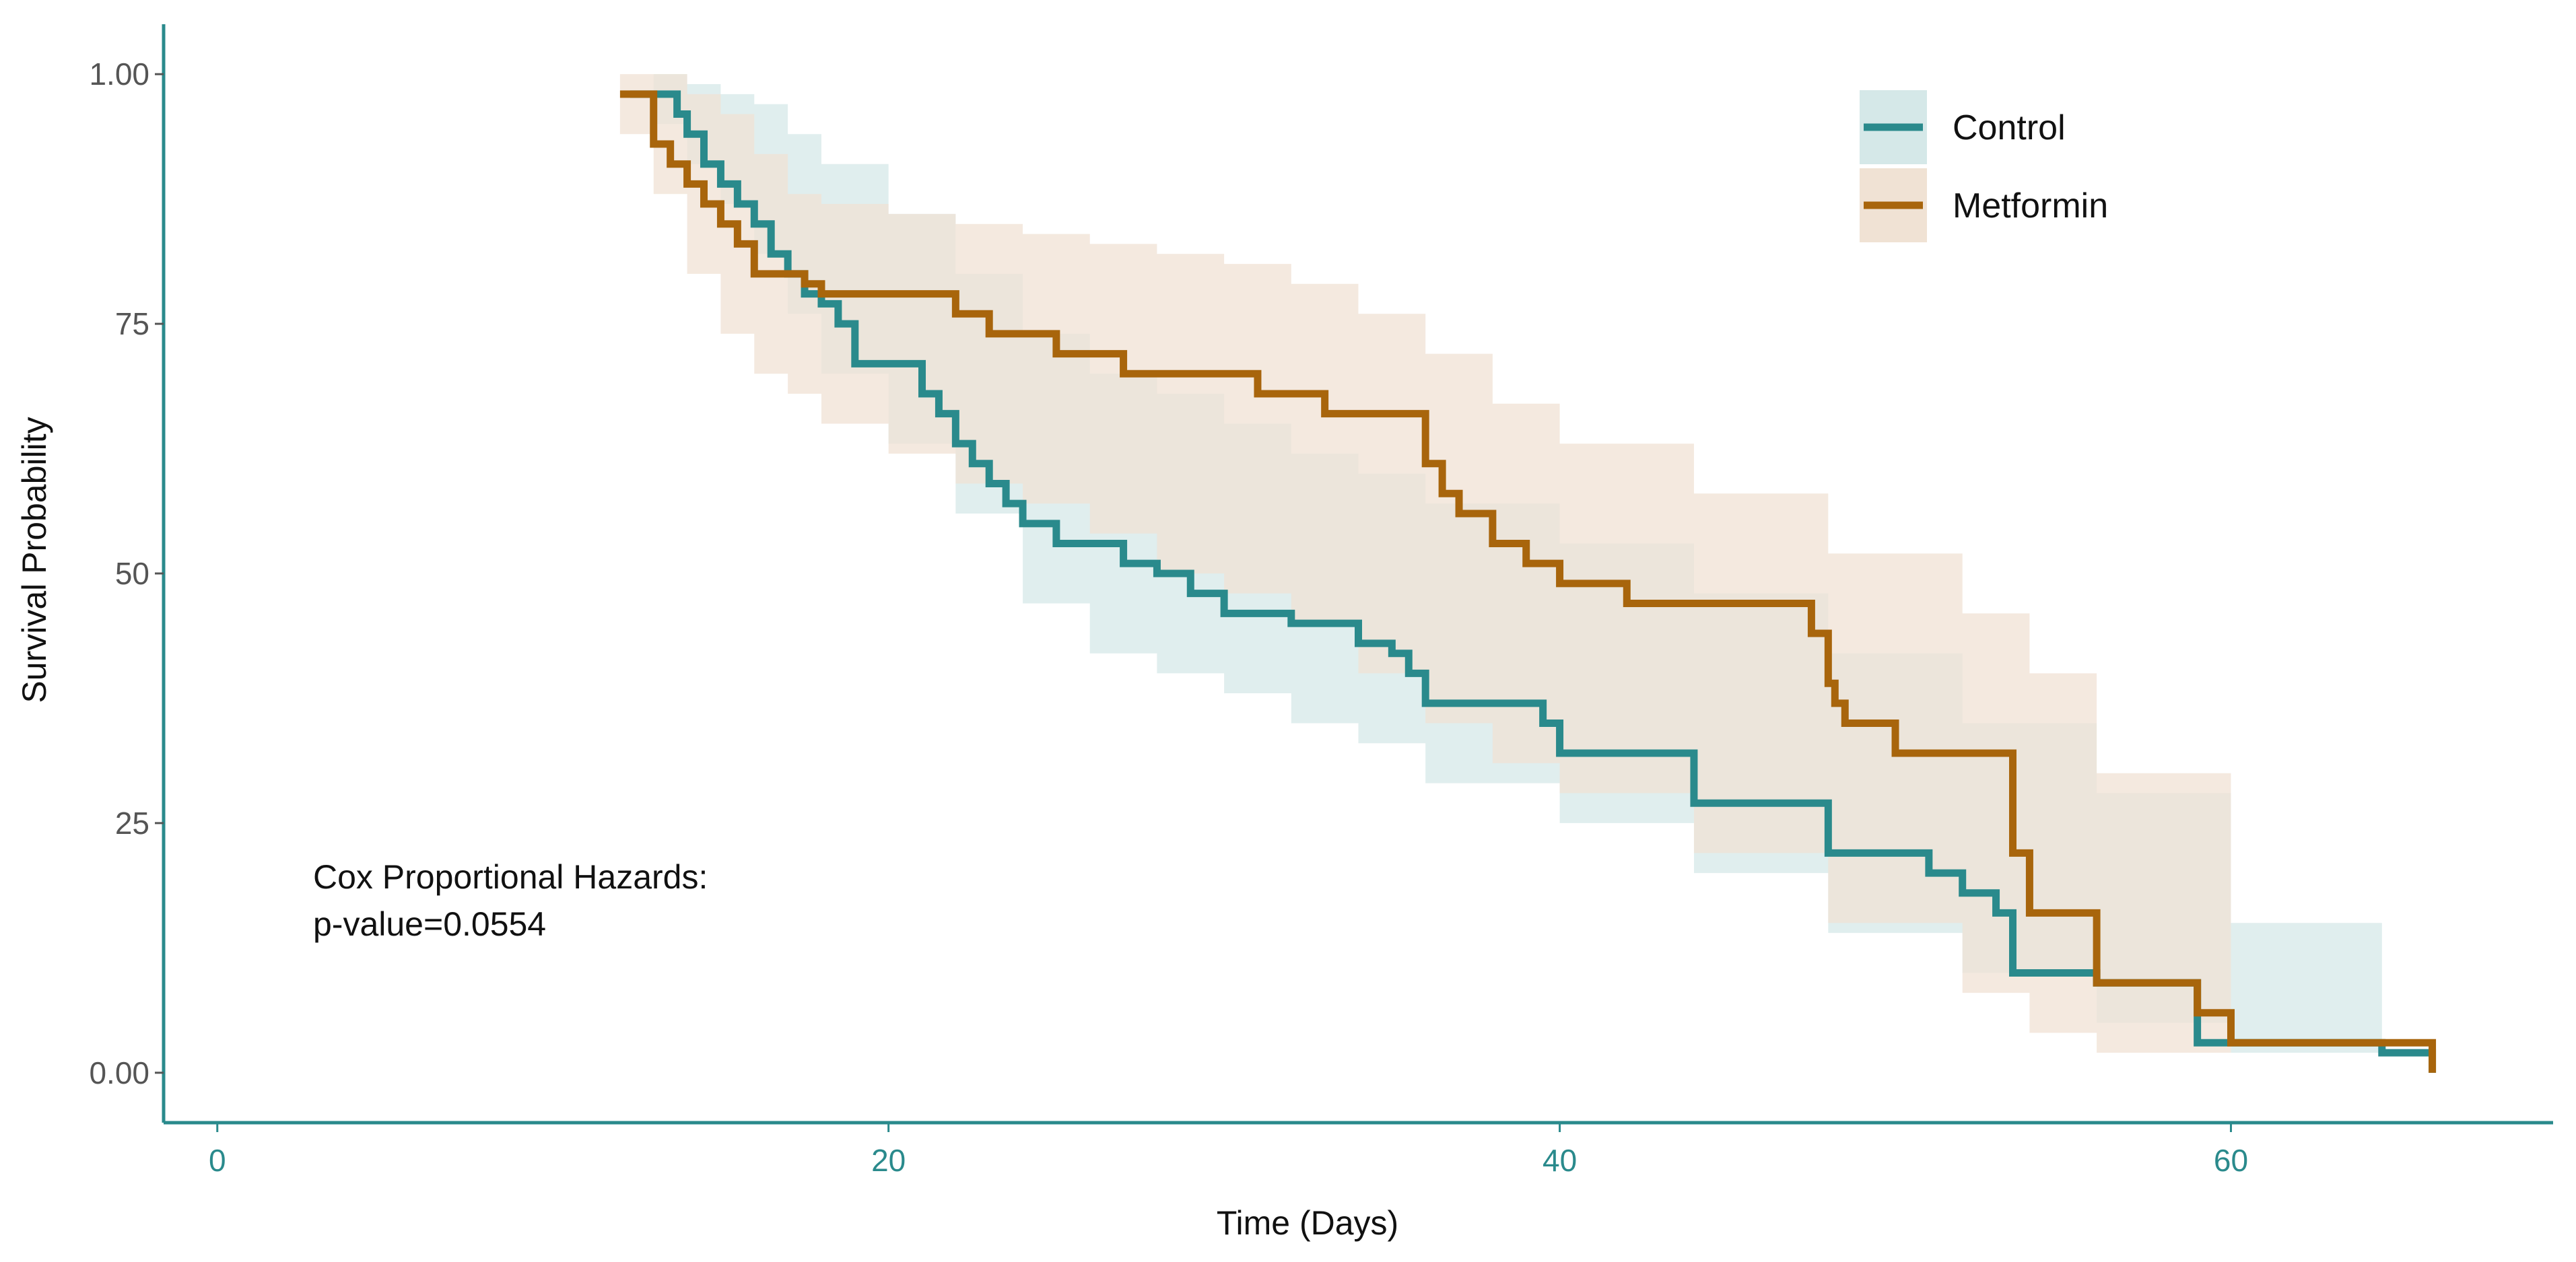 Image resolution: width=2576 pixels, height=1262 pixels. I want to click on y-tick-label: 50, so click(132, 573).